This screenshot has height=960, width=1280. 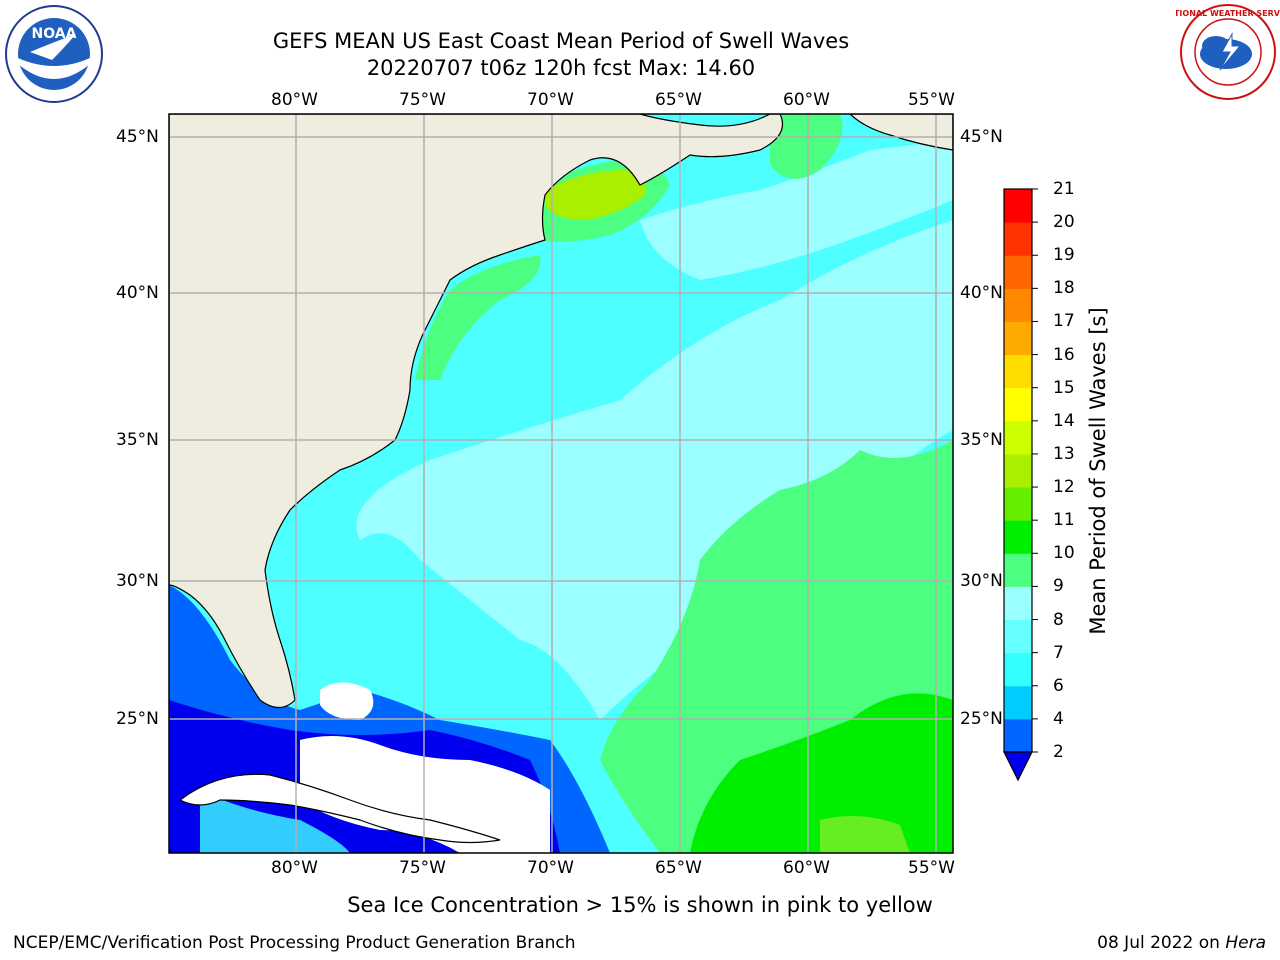 What do you see at coordinates (137, 440) in the screenshot?
I see `lat-tick-left-35n: 35°N` at bounding box center [137, 440].